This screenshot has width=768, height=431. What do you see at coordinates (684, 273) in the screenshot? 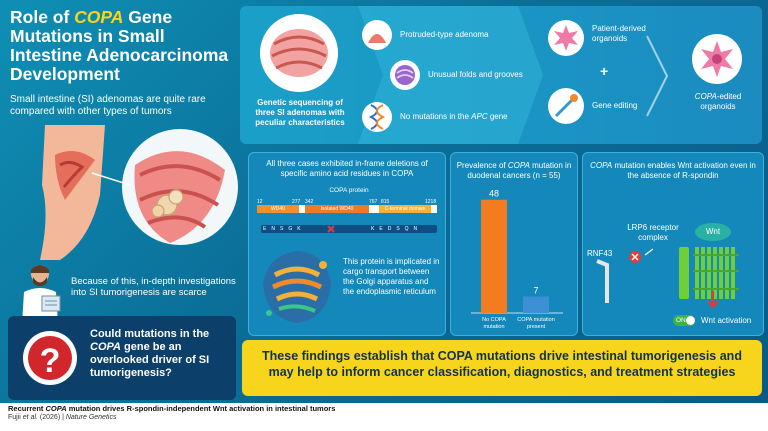
I see `lrp6-receptor` at bounding box center [684, 273].